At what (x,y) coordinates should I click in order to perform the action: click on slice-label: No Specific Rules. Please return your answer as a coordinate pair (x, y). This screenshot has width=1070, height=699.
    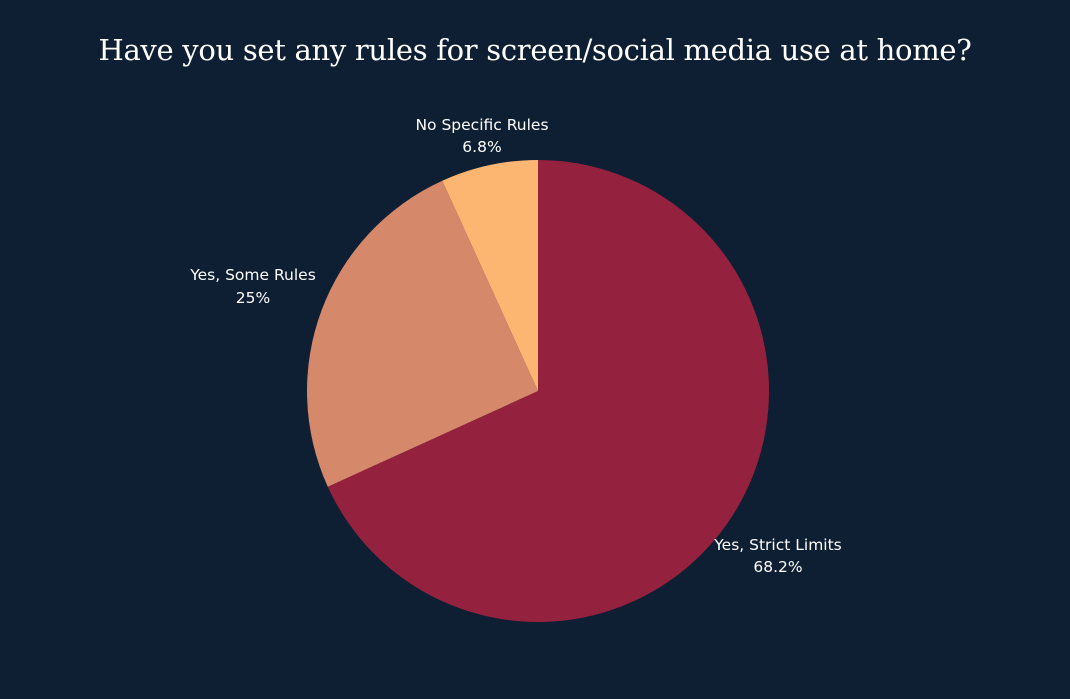
    Looking at the image, I should click on (481, 125).